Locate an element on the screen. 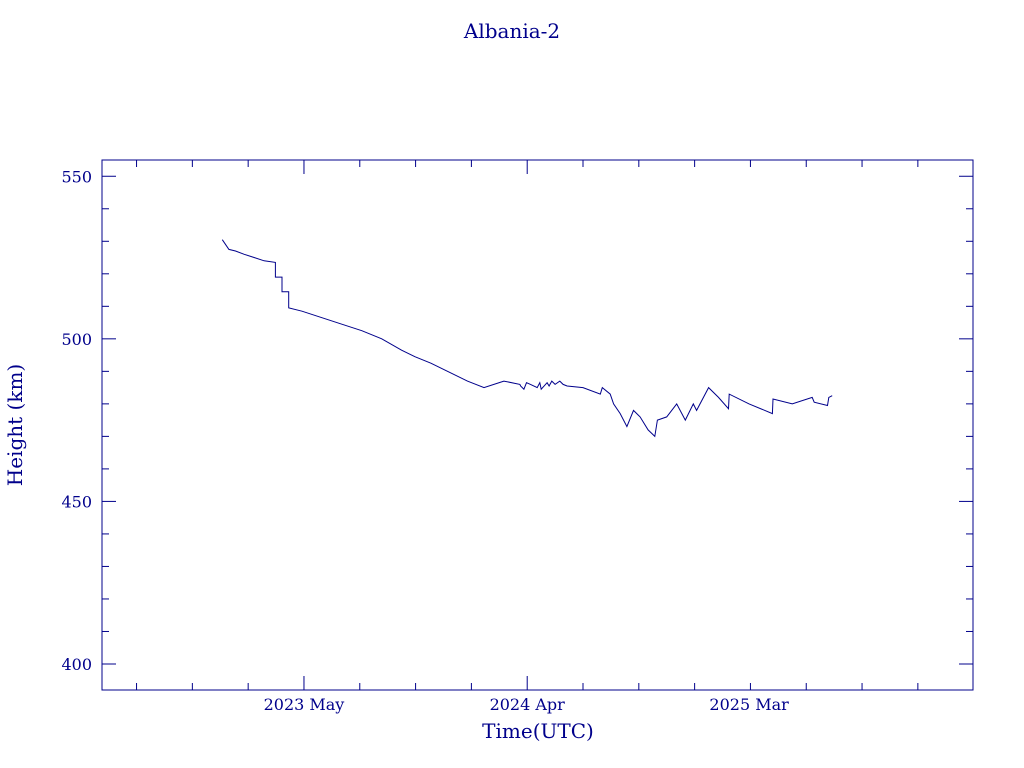 Image resolution: width=1024 pixels, height=768 pixels. y-tick-label: 550 is located at coordinates (76, 176).